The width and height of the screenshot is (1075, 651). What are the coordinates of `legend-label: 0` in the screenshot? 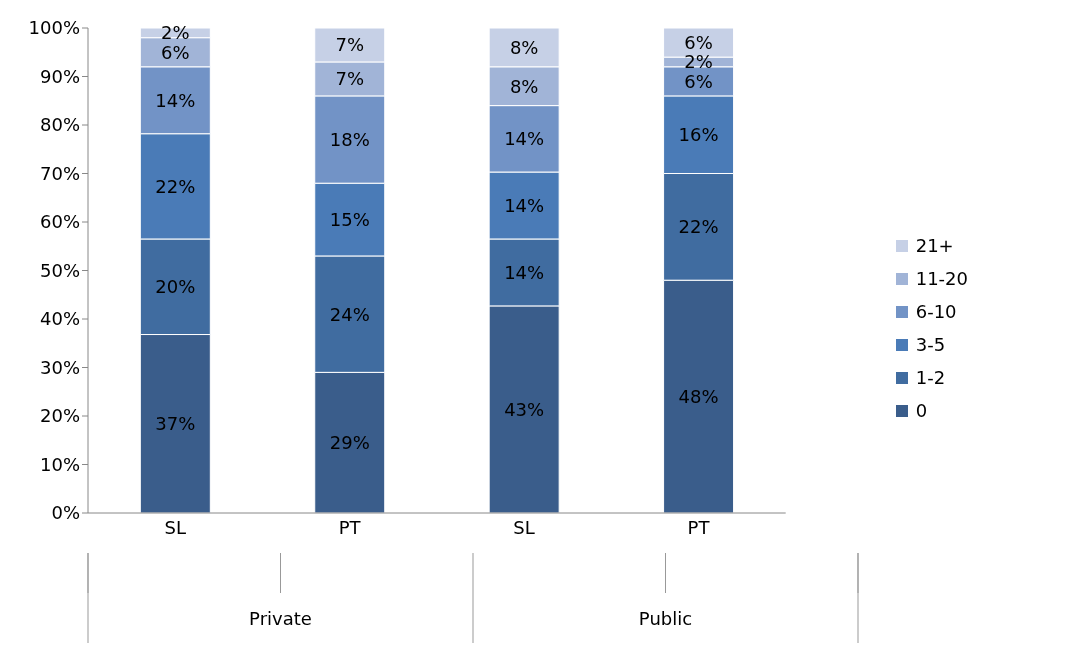 It's located at (921, 410).